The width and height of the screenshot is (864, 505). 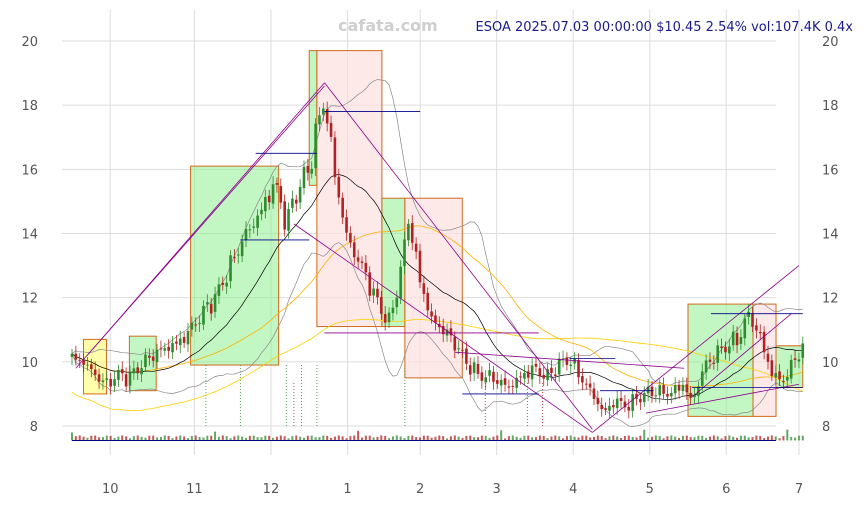 What do you see at coordinates (452, 489) in the screenshot?
I see `x-axis: 10 11 12 1 2 3 4 5 6 7` at bounding box center [452, 489].